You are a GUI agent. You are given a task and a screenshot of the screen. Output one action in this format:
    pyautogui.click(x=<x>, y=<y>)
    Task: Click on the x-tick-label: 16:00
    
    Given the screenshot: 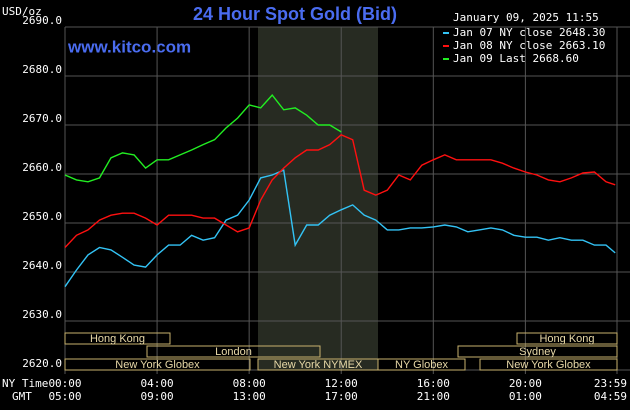 What is the action you would take?
    pyautogui.click(x=433, y=383)
    